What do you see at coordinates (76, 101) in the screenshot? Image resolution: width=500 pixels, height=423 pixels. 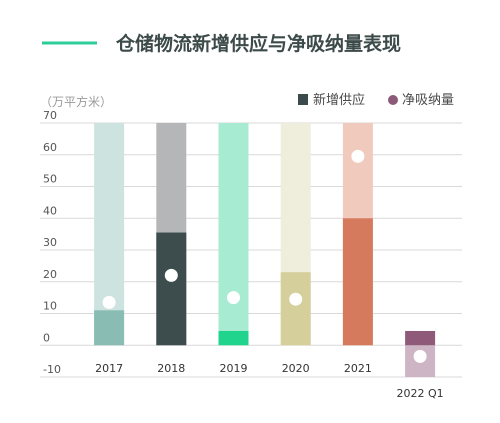 I see `unit-label: （万平方米）` at bounding box center [76, 101].